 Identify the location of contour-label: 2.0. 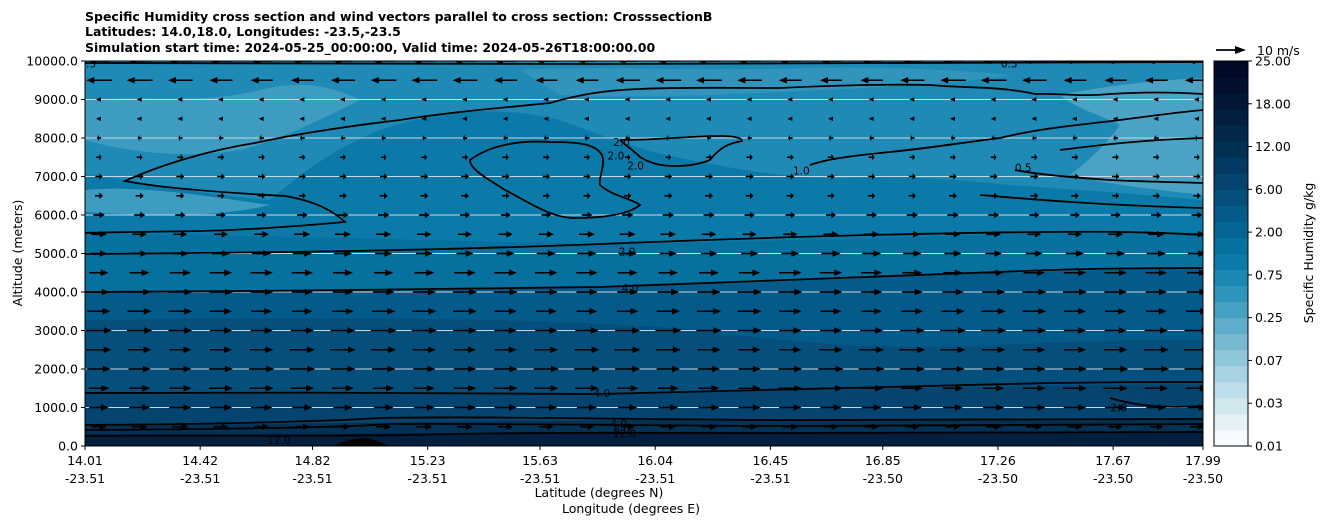
(627, 253).